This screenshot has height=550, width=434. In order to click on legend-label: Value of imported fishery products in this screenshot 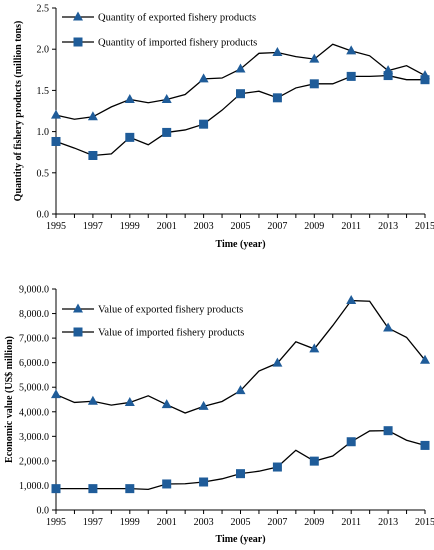, I will do `click(171, 333)`.